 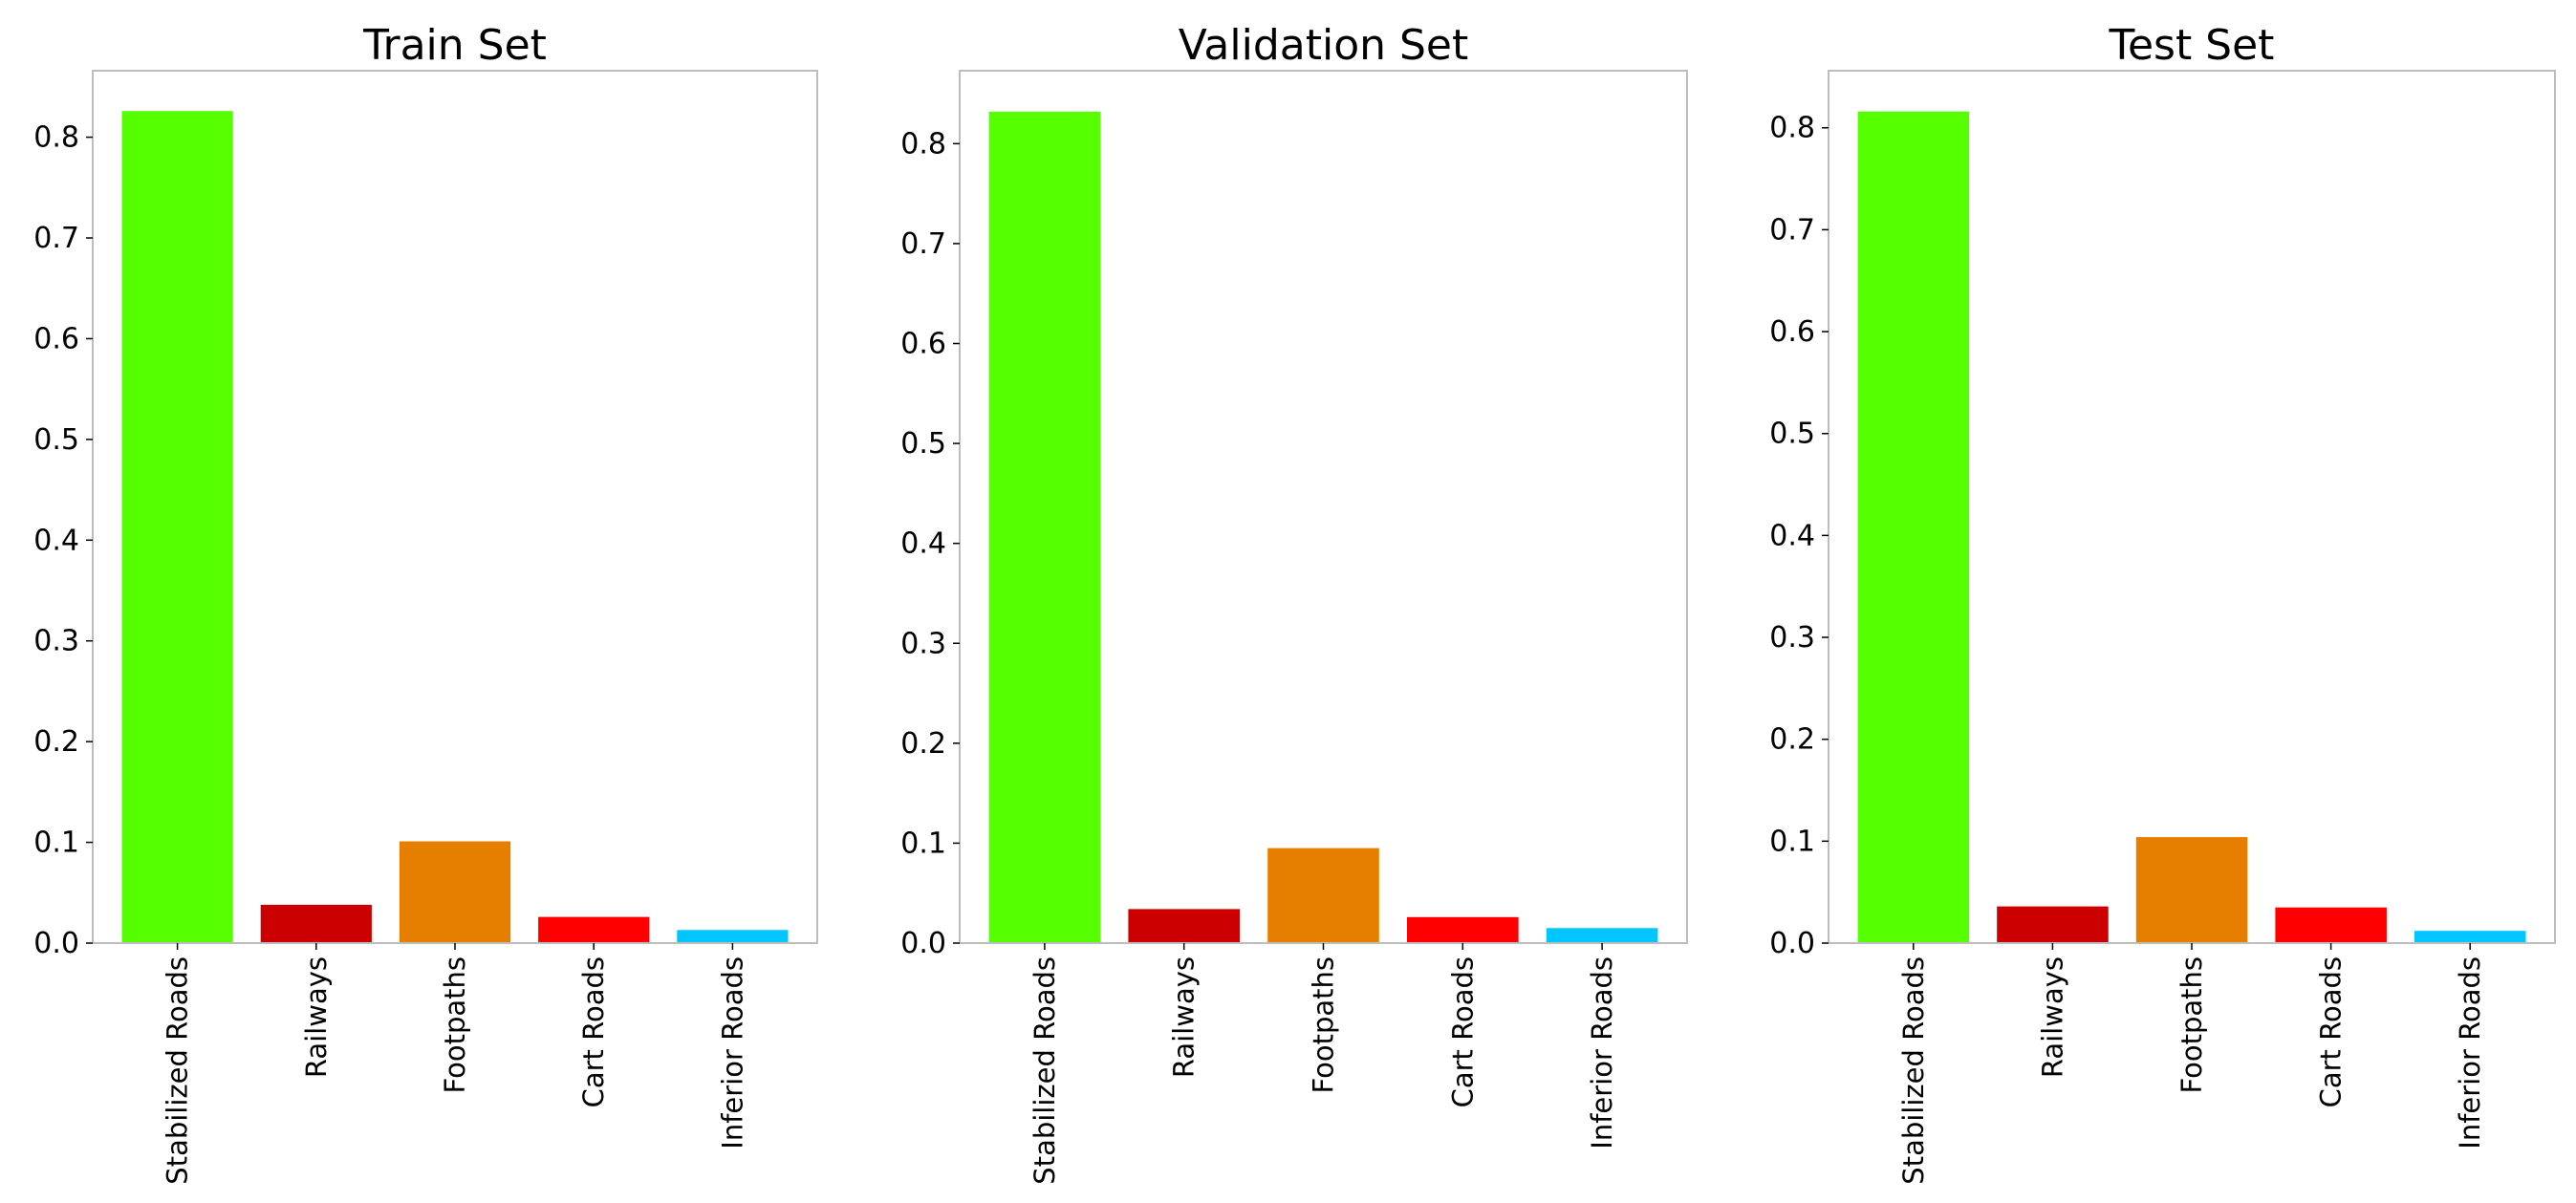 I want to click on chart-title: Test Set, so click(x=2192, y=45).